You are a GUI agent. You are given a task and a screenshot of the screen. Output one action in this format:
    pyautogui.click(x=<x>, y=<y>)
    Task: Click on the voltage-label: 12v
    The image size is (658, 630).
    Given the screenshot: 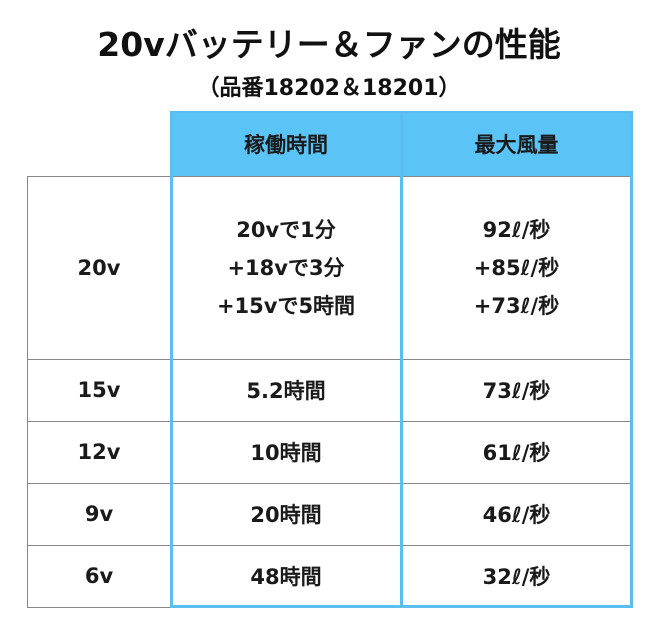 What is the action you would take?
    pyautogui.click(x=99, y=452)
    